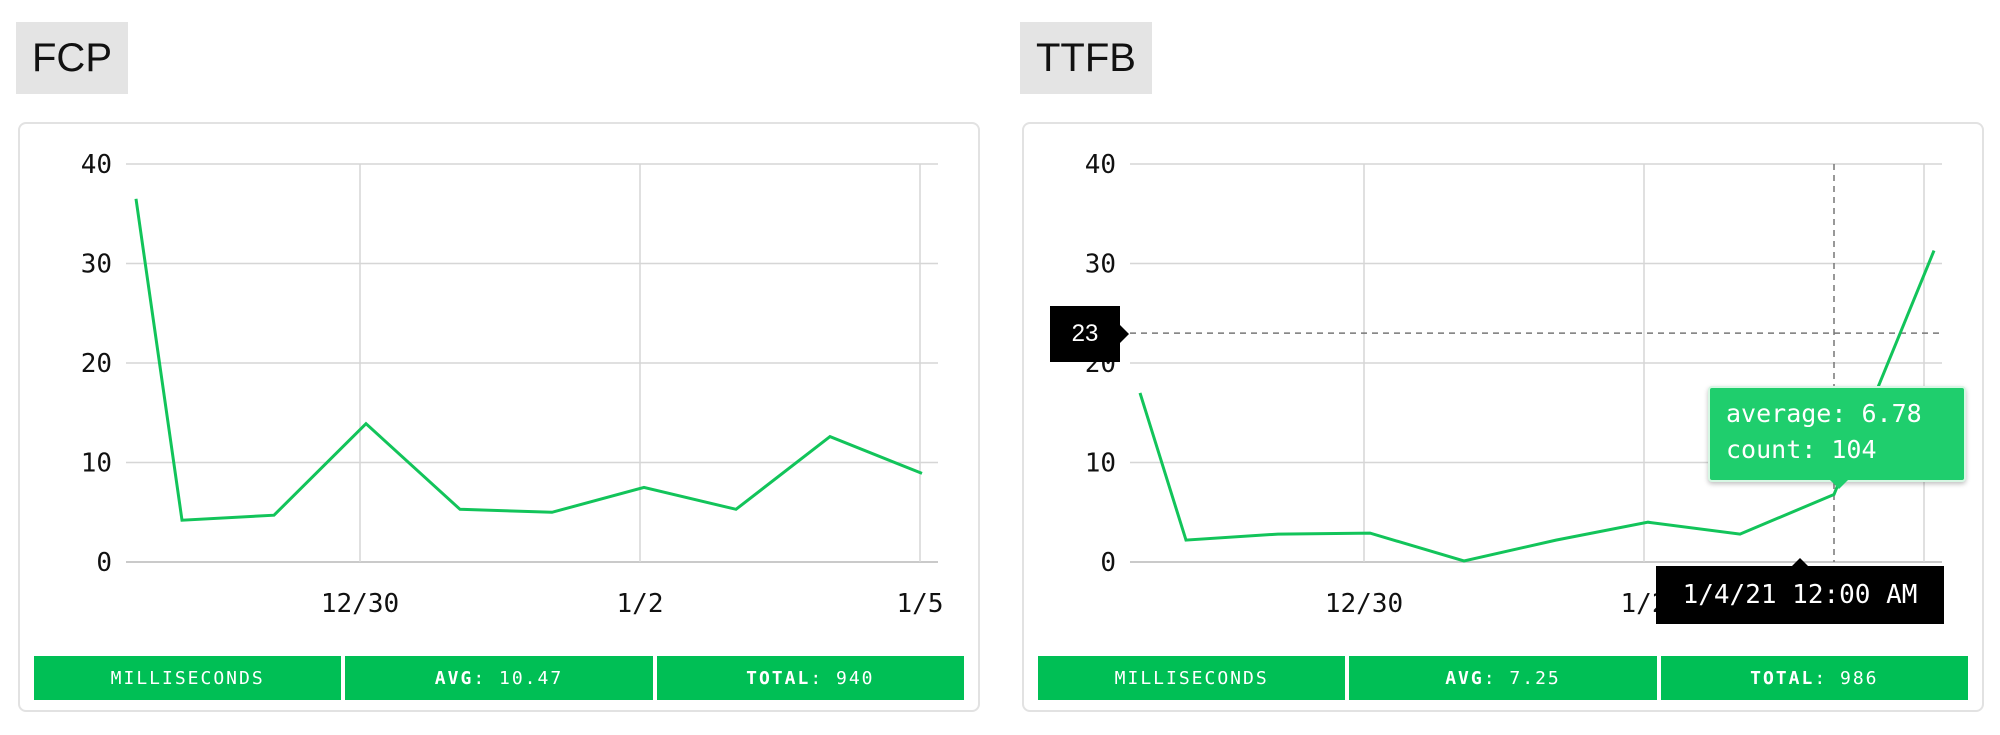 This screenshot has width=2000, height=735. I want to click on crosshair-tooltip: average: 6.78 count: 104, so click(1837, 437).